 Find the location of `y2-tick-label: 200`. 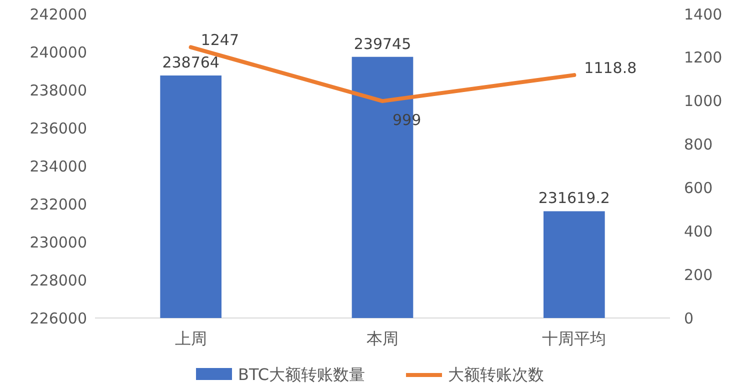

y2-tick-label: 200 is located at coordinates (698, 275).